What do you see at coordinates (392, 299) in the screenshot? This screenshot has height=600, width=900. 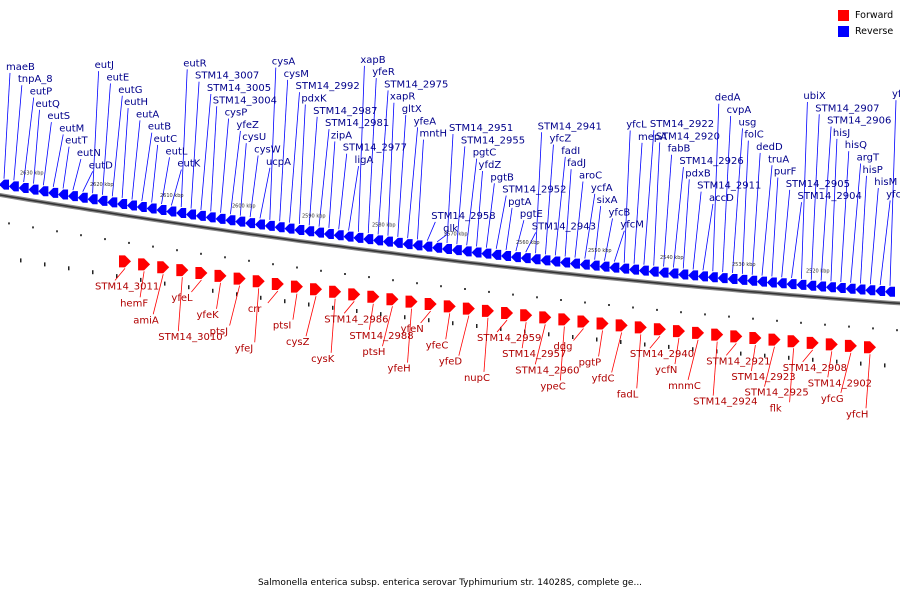 I see `forward-gene-arrow-ptsh` at bounding box center [392, 299].